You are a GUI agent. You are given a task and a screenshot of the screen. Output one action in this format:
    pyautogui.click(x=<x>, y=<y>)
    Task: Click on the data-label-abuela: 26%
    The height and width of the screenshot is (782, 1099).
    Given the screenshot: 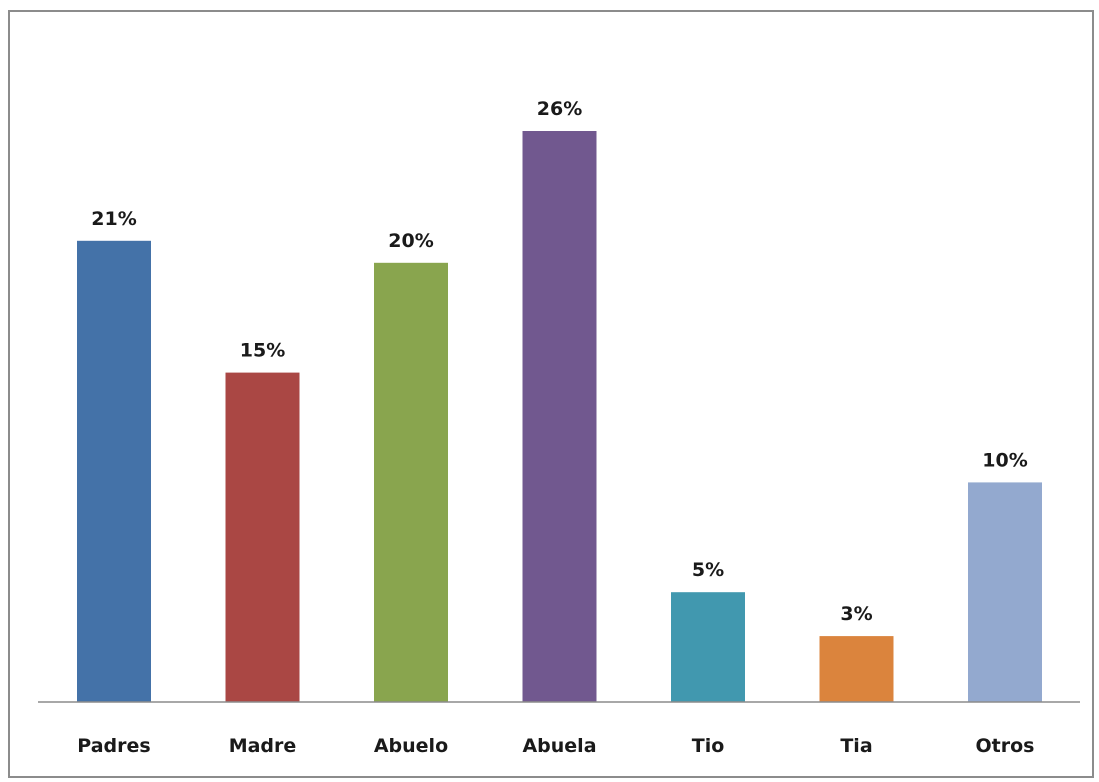 What is the action you would take?
    pyautogui.click(x=559, y=109)
    